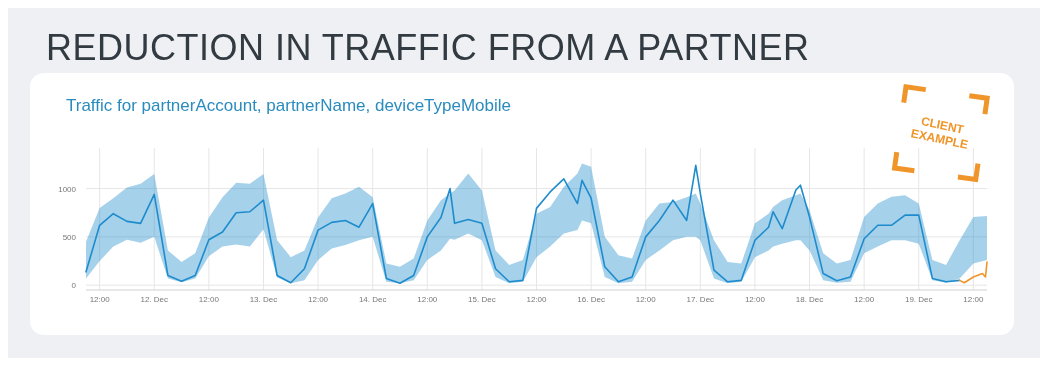  Describe the element at coordinates (591, 299) in the screenshot. I see `x-tick-label: 16. Dec` at that location.